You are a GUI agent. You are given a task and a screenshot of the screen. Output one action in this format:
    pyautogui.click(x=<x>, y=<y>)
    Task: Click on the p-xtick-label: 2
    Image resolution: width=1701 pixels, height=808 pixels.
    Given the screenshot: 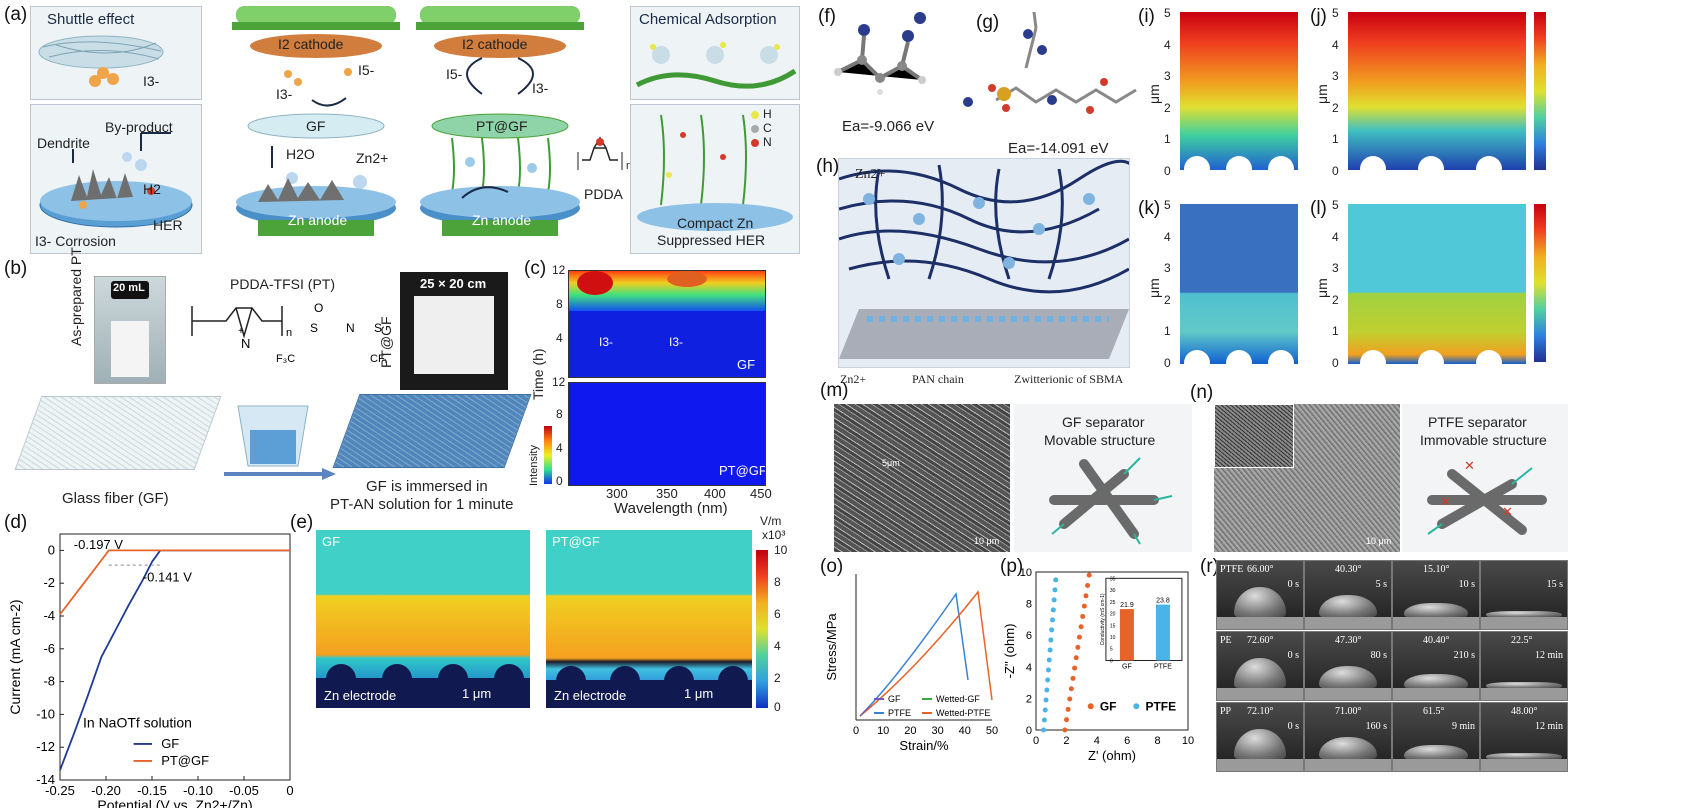 What is the action you would take?
    pyautogui.click(x=1066, y=741)
    